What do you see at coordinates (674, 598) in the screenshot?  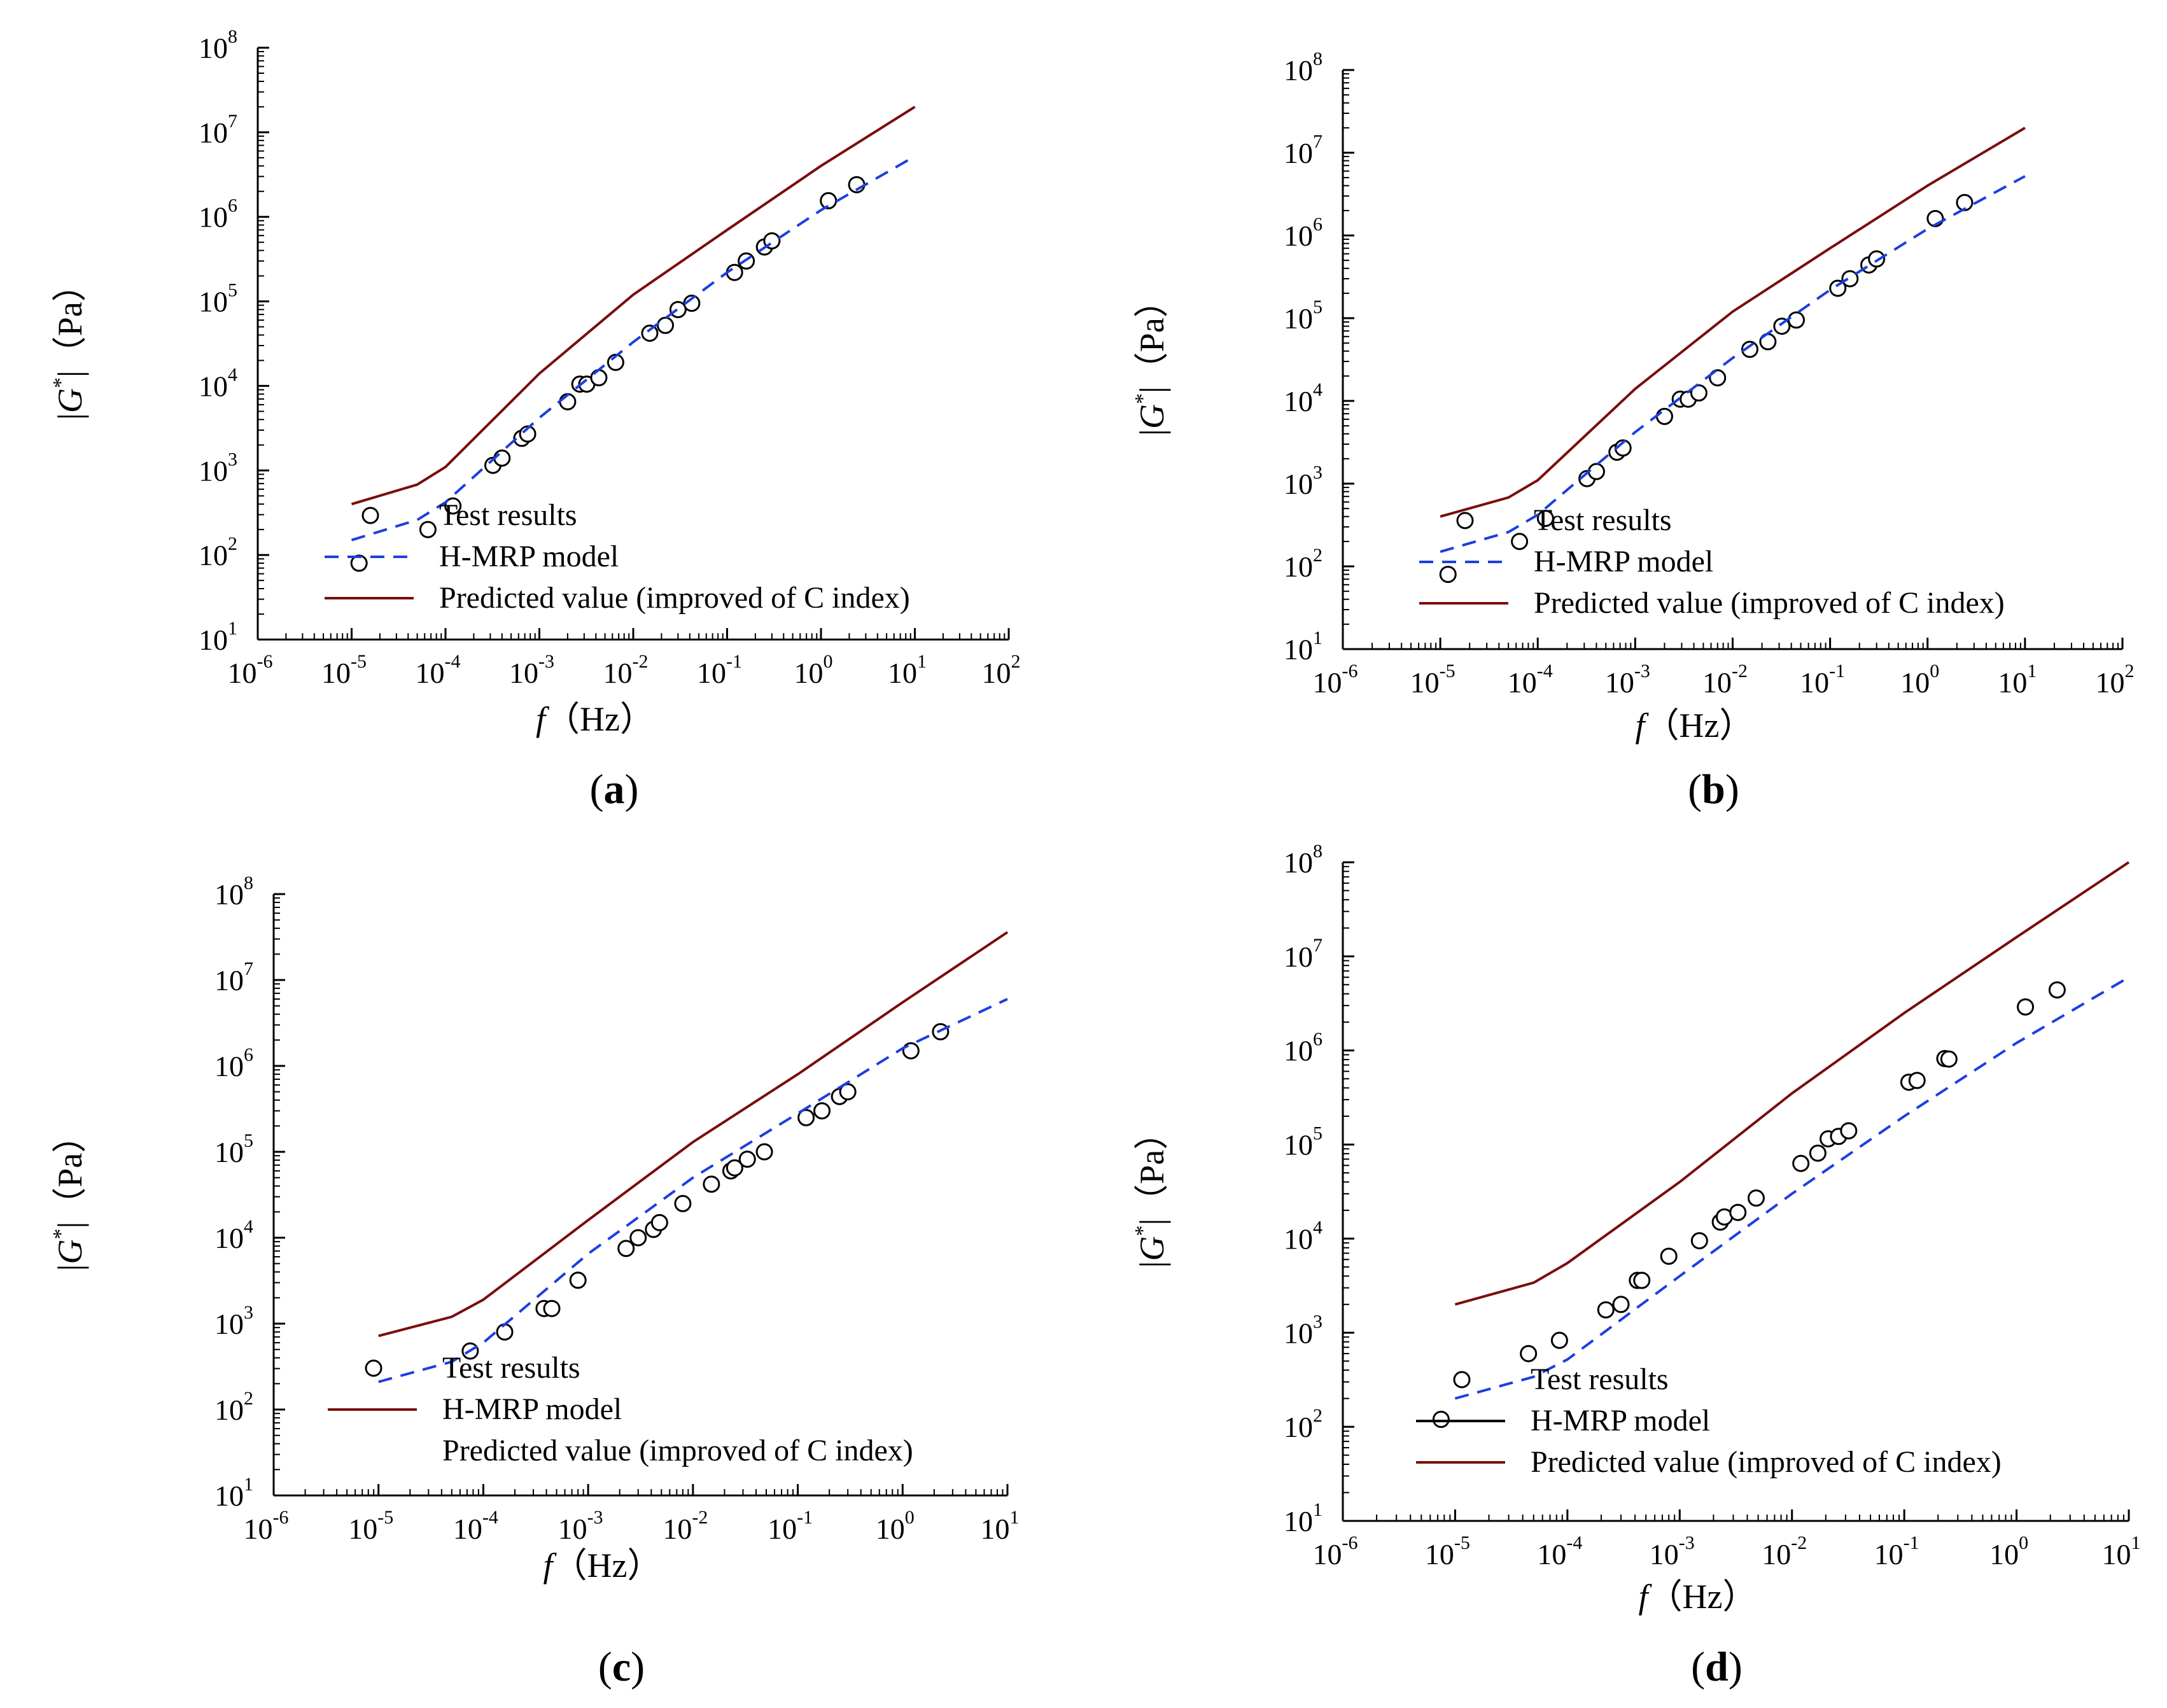 I see `legend-label: Predicted value (improved of C index)` at bounding box center [674, 598].